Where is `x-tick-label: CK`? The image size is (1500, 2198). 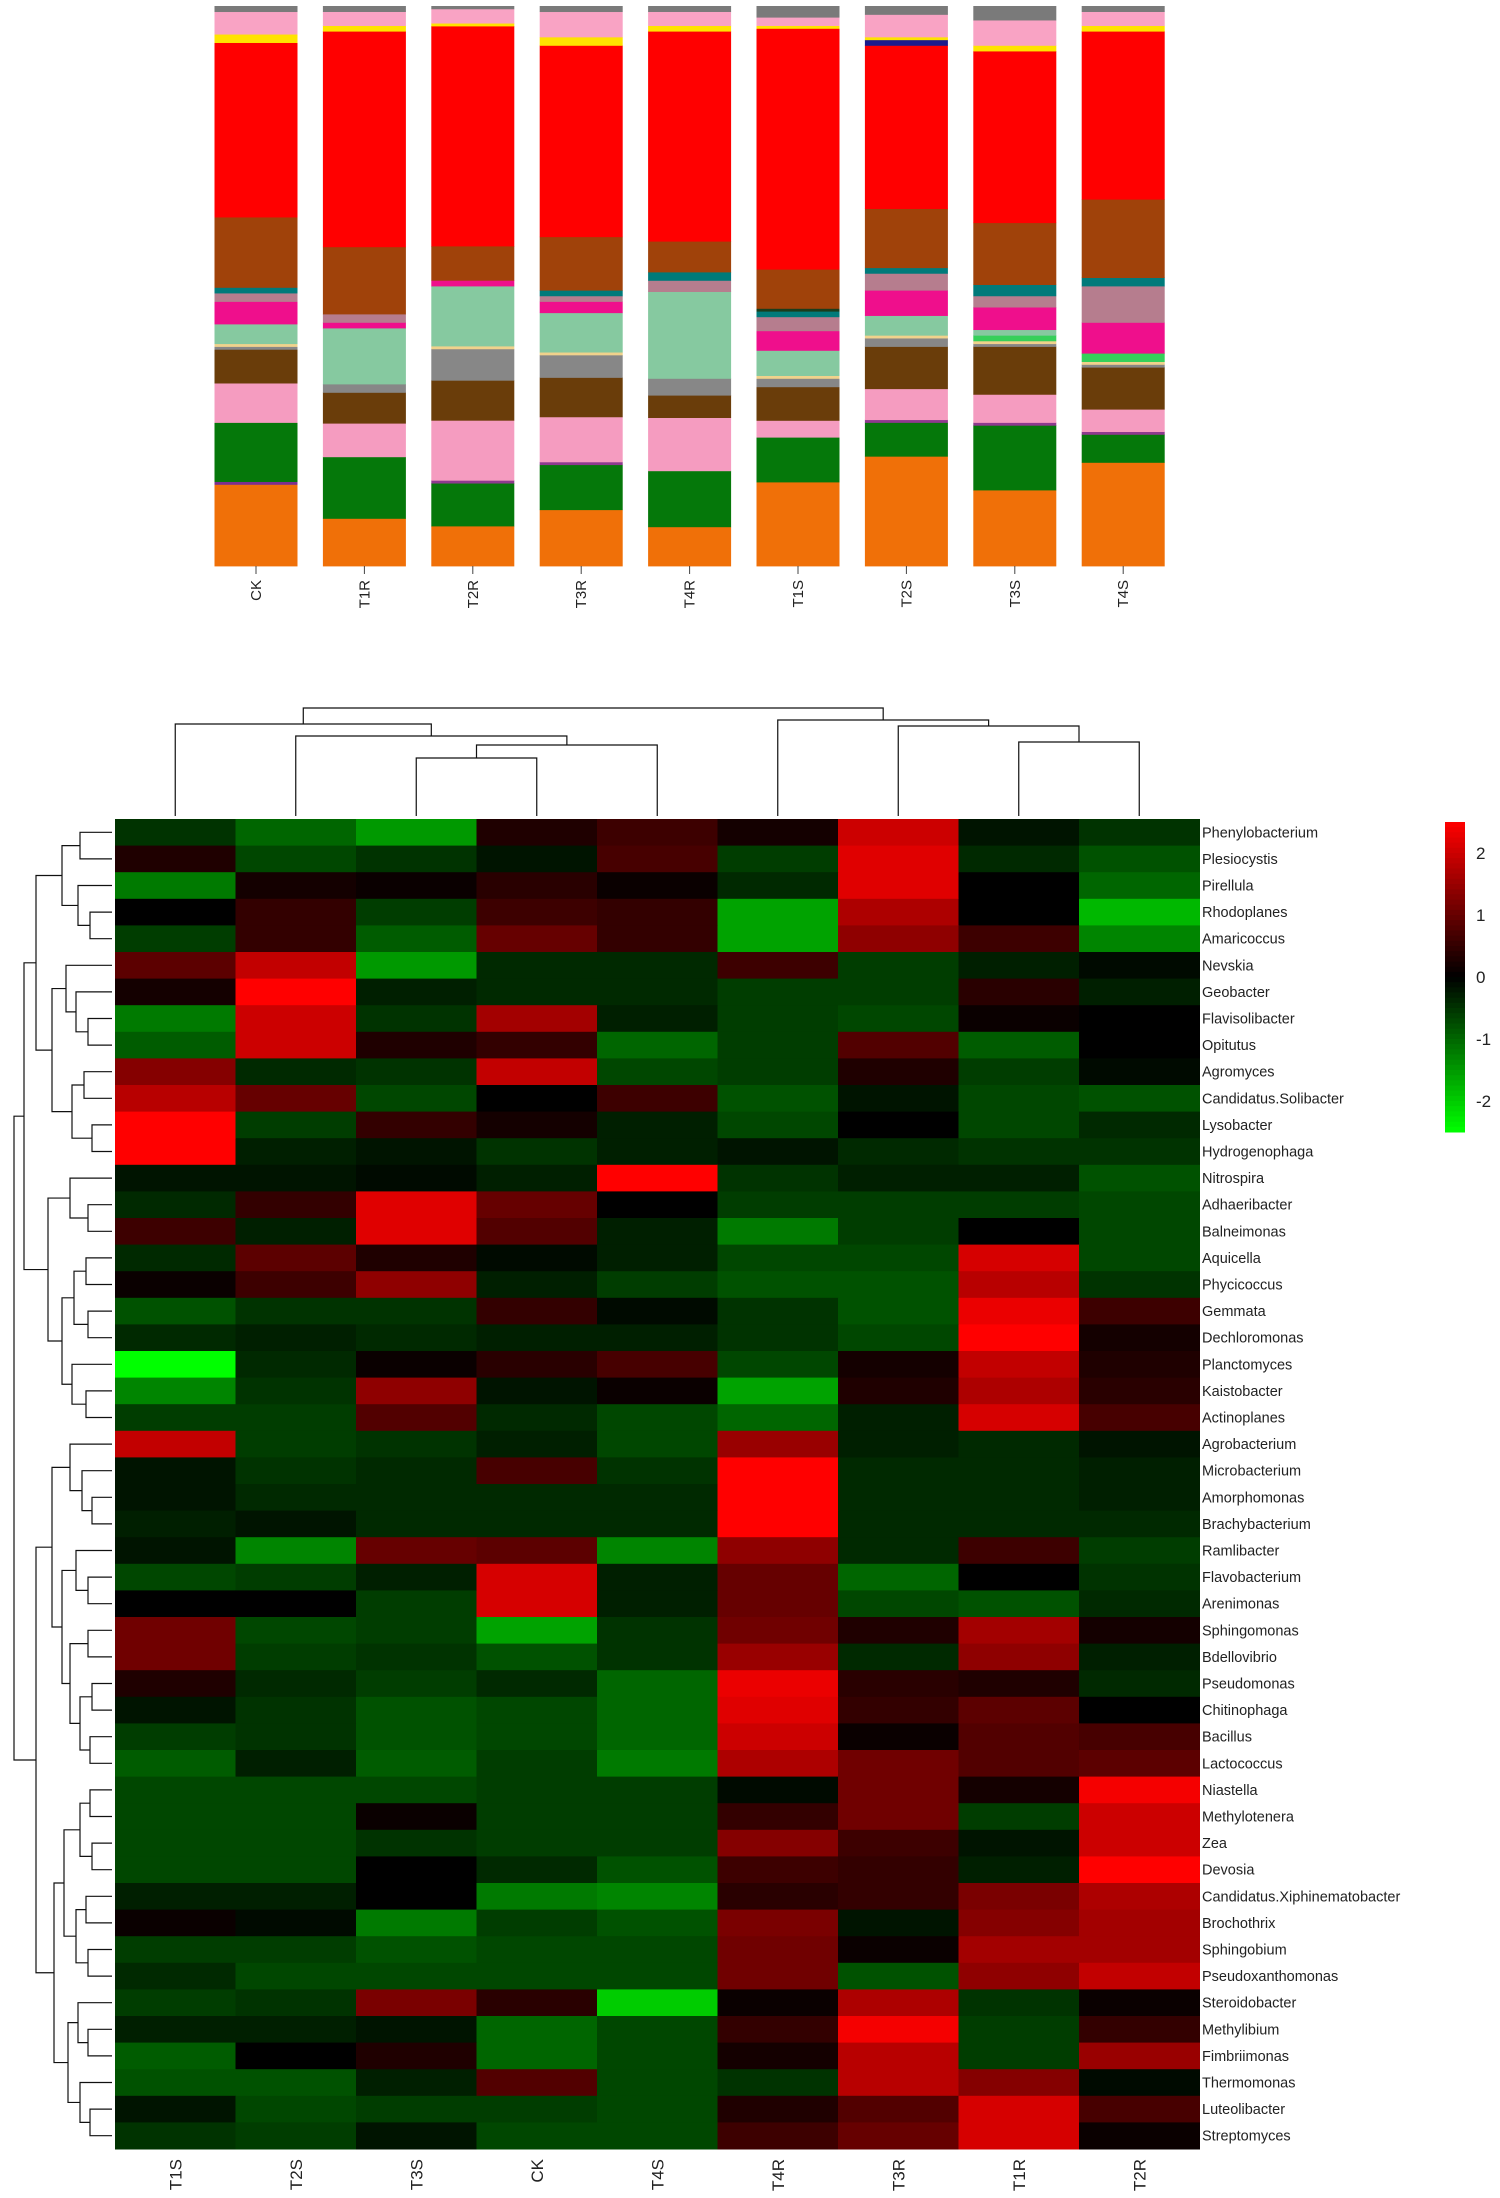
x-tick-label: CK is located at coordinates (256, 590).